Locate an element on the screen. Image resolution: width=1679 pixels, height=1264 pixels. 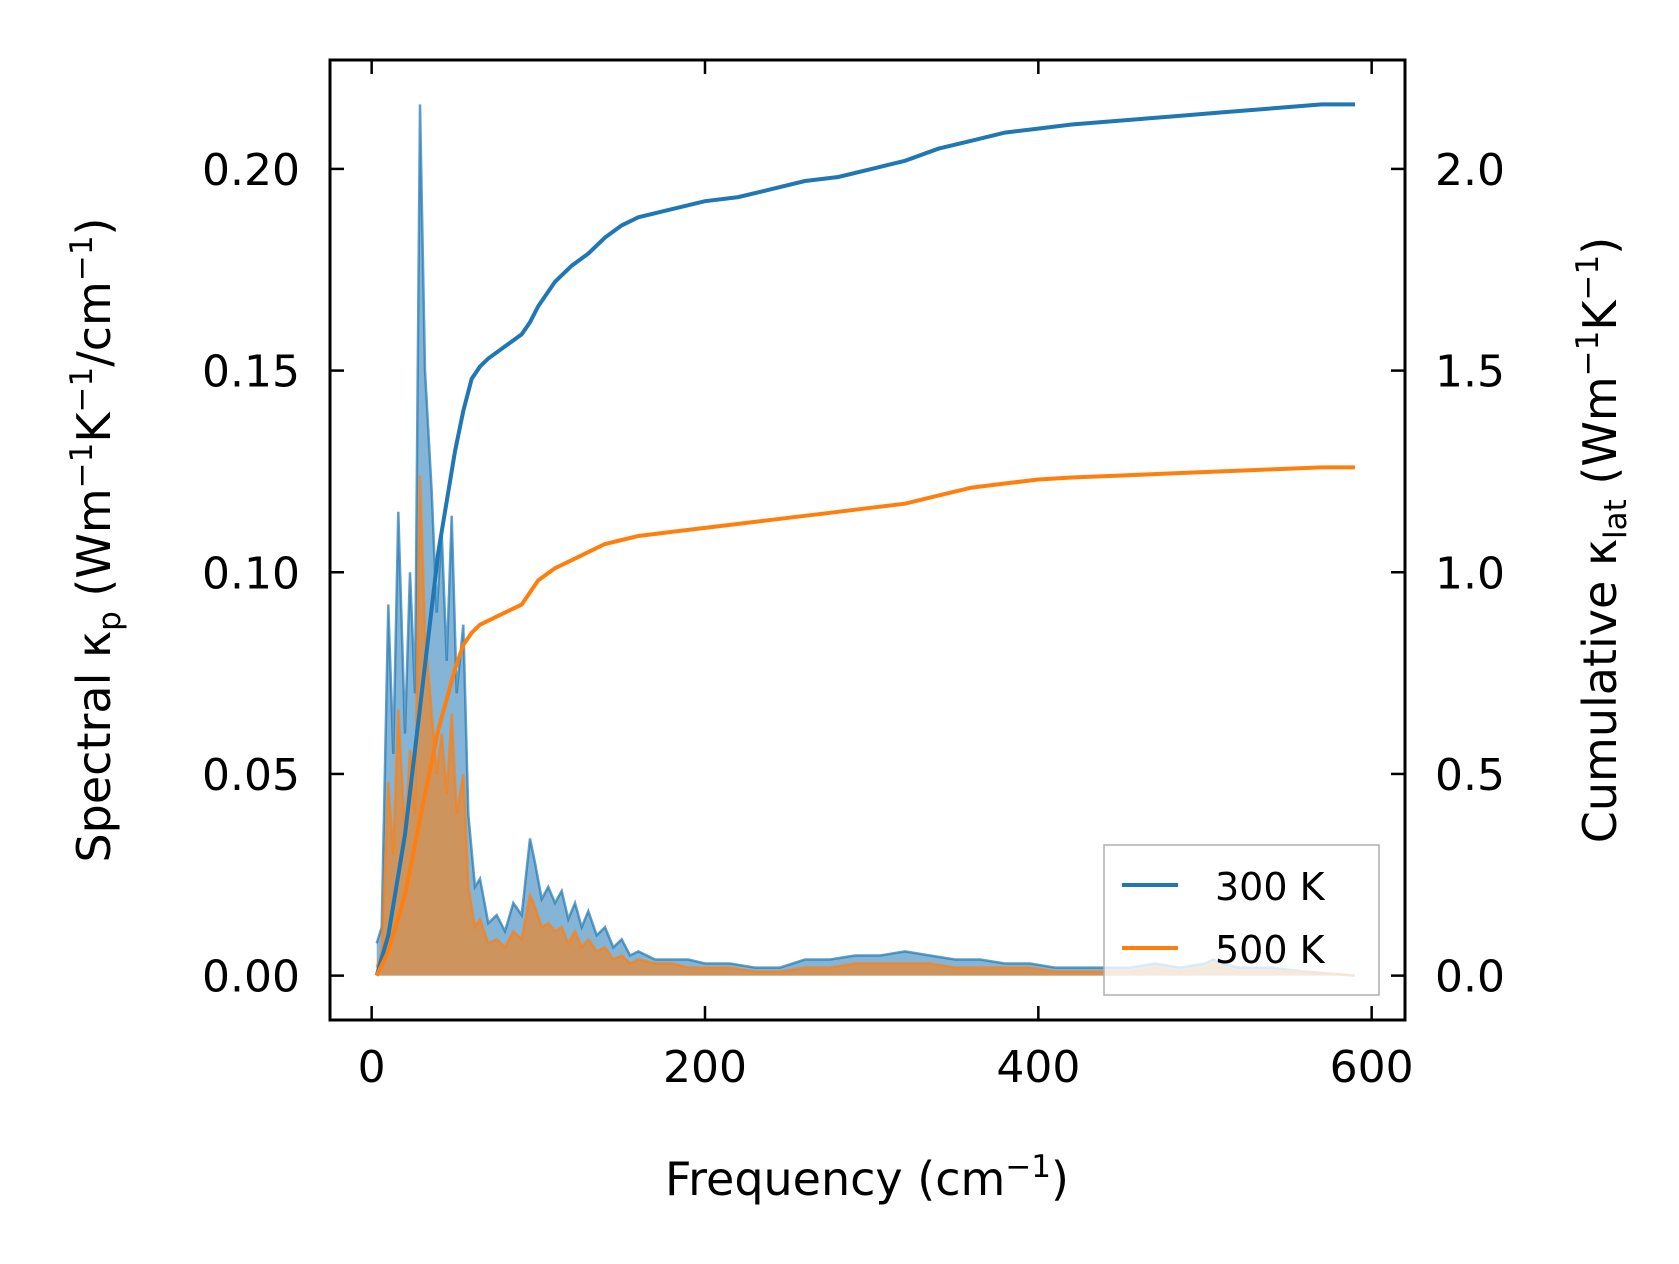
y-right-axis-label: Cumulative κlat (Wm−1K−1) is located at coordinates (1602, 540).